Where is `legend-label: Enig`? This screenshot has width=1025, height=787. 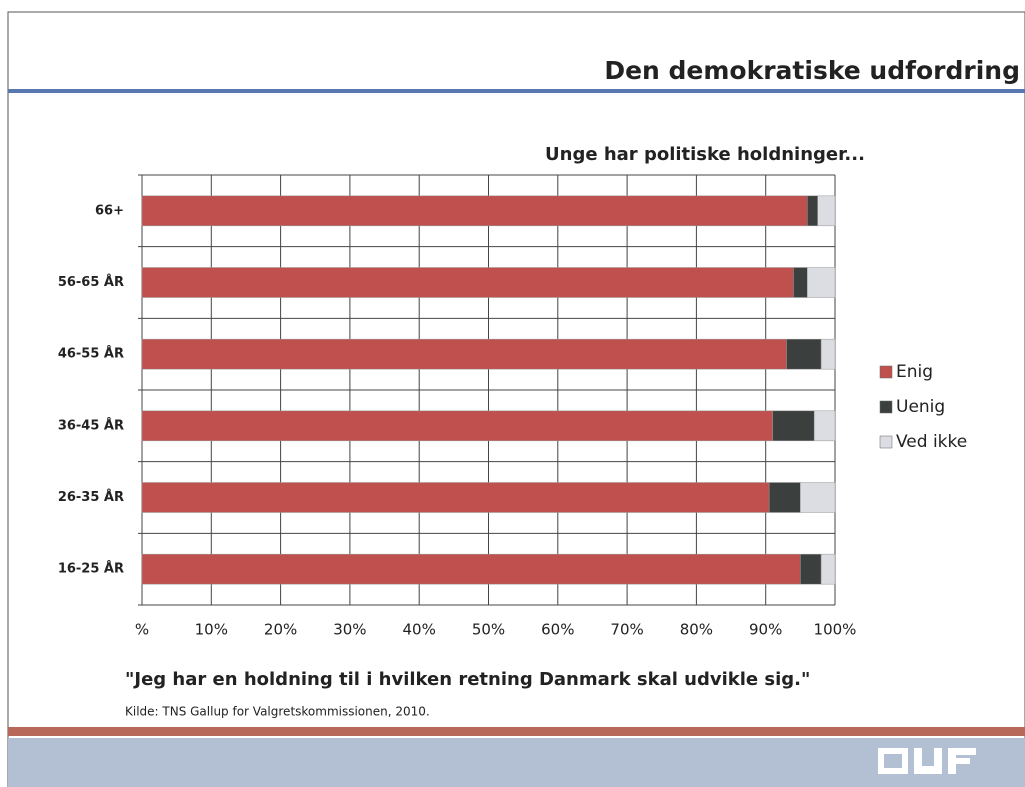
legend-label: Enig is located at coordinates (914, 372).